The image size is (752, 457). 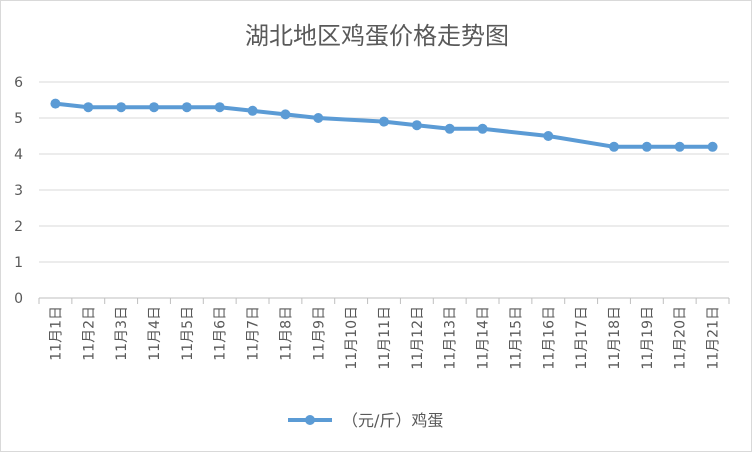 I want to click on y-tick-label: 6, so click(x=18, y=83).